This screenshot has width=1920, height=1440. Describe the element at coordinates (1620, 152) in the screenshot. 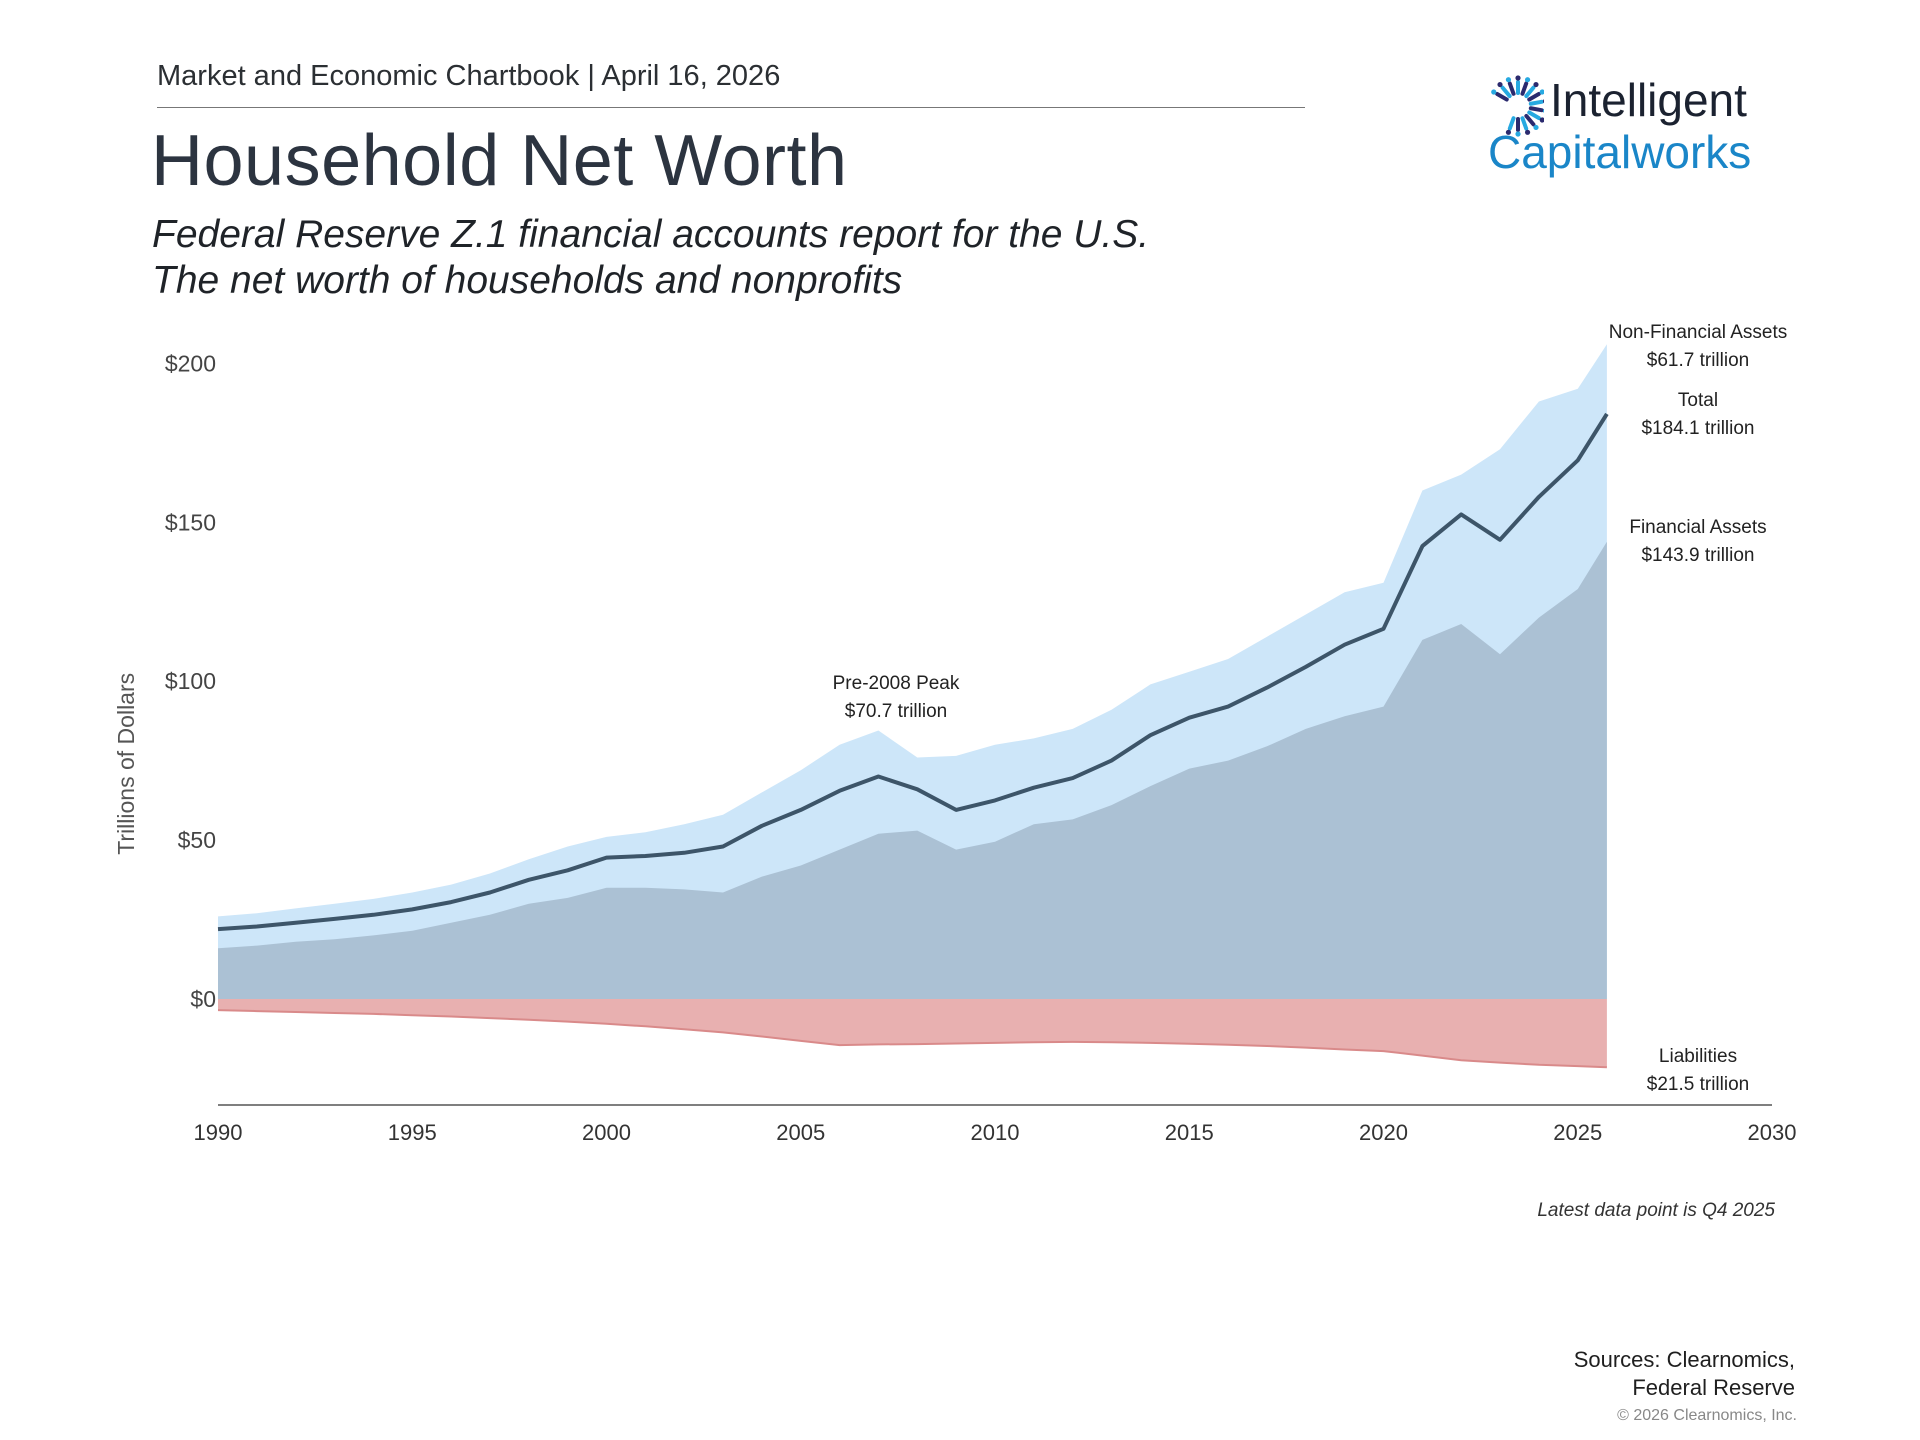

I see `logo-word-capitalworks: Capitalworks` at that location.